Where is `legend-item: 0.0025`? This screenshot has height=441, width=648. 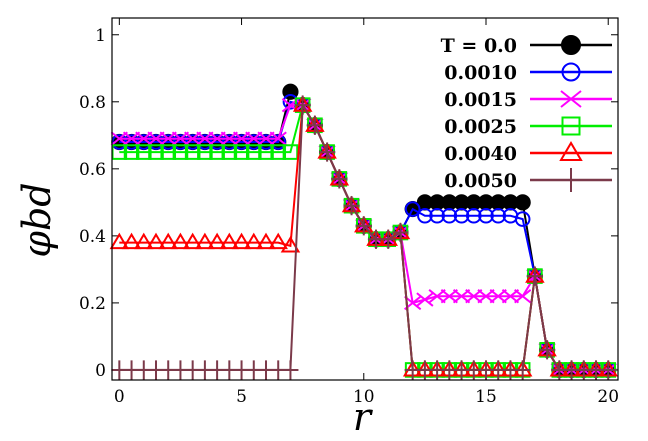
legend-item: 0.0025 is located at coordinates (528, 127).